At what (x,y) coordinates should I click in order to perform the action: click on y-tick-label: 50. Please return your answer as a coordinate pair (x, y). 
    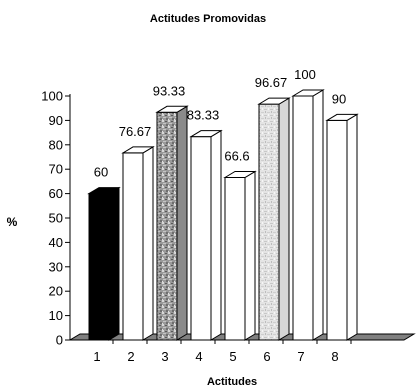
    Looking at the image, I should click on (56, 218).